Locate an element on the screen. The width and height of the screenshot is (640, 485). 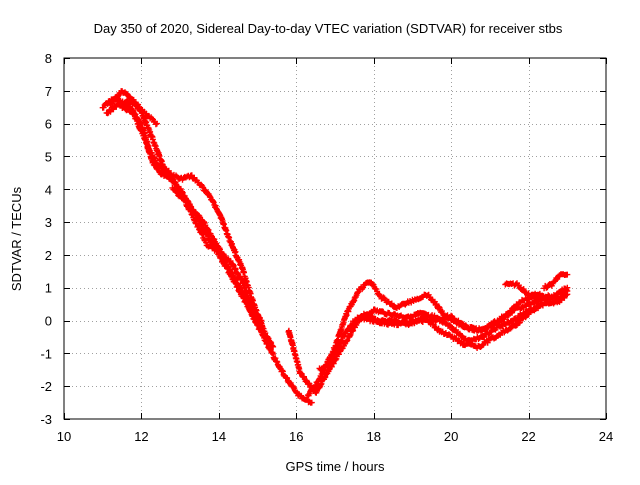
x-tick-label: 18 is located at coordinates (373, 436).